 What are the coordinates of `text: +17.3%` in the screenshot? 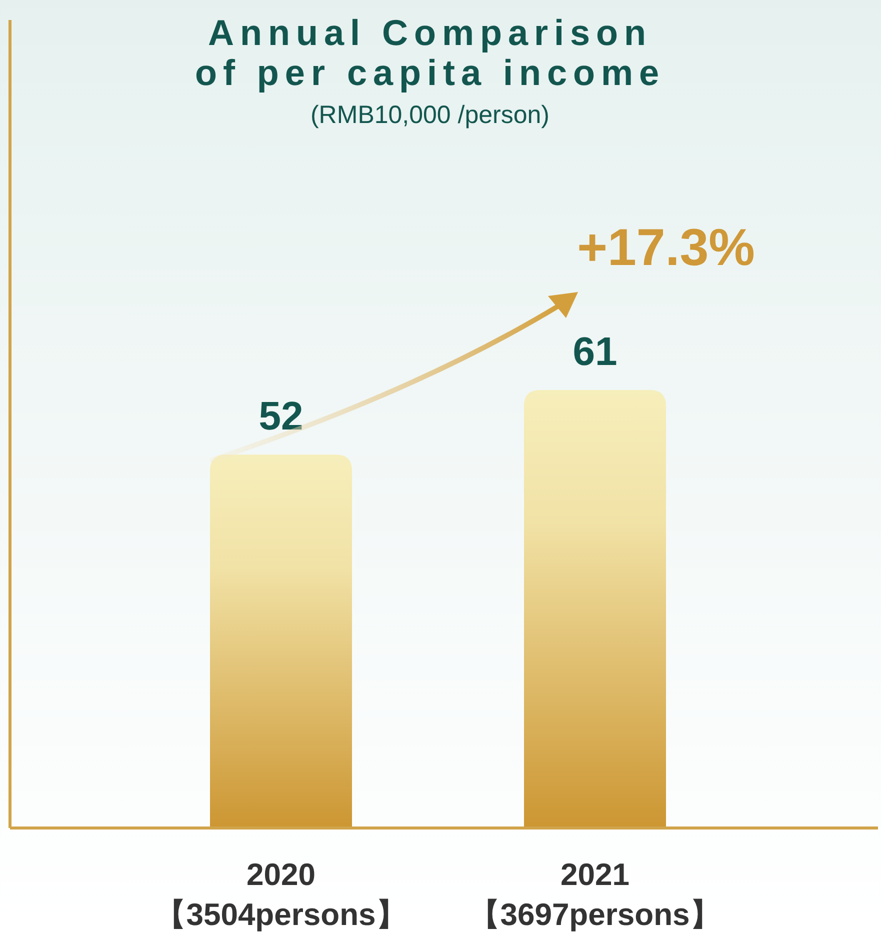 It's located at (666, 248).